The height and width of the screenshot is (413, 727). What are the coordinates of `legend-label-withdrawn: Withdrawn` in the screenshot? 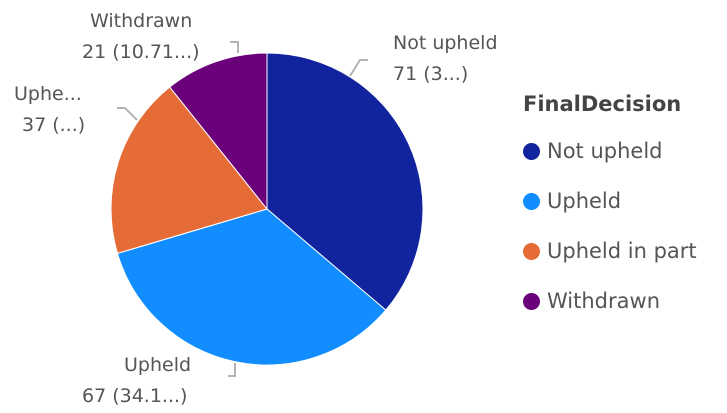 It's located at (603, 301).